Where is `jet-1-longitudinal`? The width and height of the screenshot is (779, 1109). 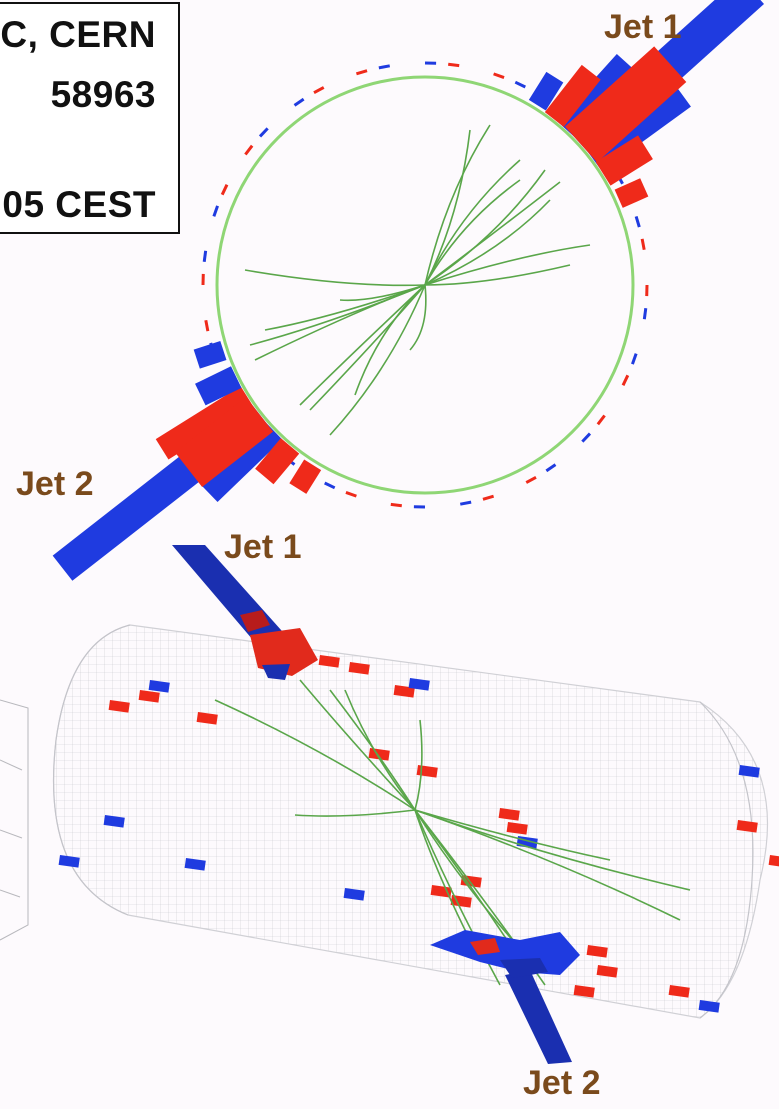 jet-1-longitudinal is located at coordinates (245, 612).